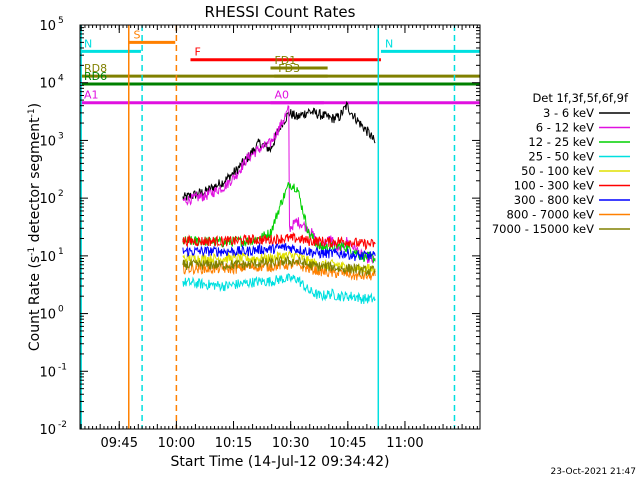 The height and width of the screenshot is (480, 640). What do you see at coordinates (35, 105) in the screenshot?
I see `y-axis-title-suffix: )` at bounding box center [35, 105].